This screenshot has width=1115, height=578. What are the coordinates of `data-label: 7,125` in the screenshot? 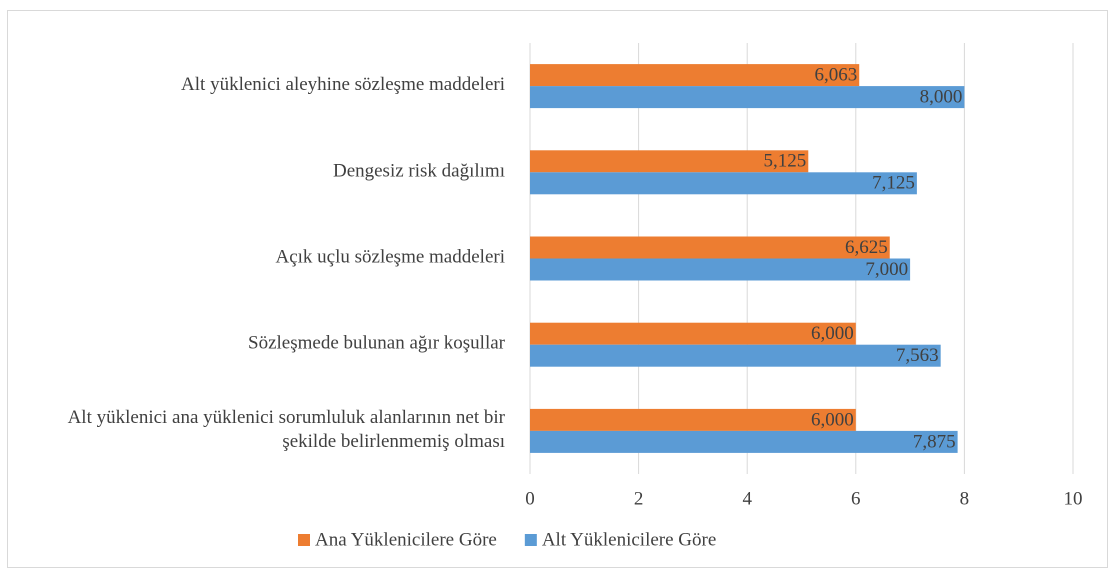 It's located at (893, 183).